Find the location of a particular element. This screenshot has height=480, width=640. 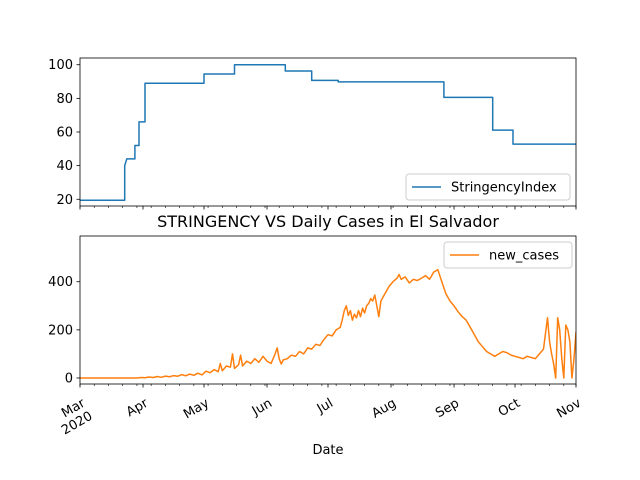

chart-title: STRINGENCY VS Daily Cases in El Salvador is located at coordinates (328, 221).